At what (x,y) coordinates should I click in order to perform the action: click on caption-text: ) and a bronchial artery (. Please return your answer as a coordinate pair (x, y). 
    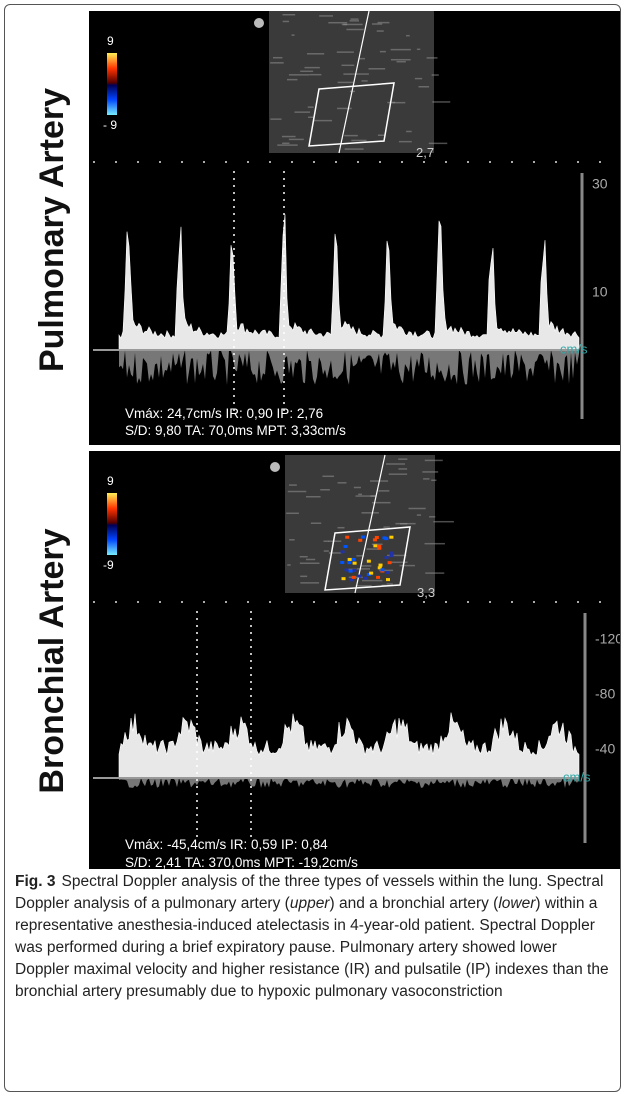
    Looking at the image, I should click on (414, 903).